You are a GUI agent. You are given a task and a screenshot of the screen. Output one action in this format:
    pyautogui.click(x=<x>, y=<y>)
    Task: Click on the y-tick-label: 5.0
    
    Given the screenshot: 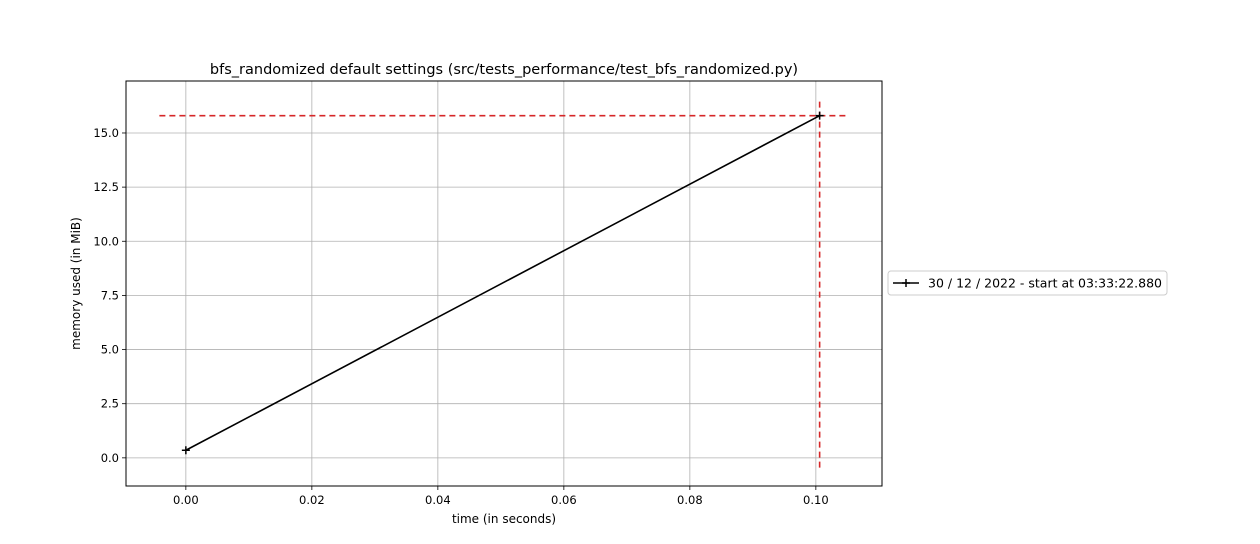 What is the action you would take?
    pyautogui.click(x=110, y=350)
    